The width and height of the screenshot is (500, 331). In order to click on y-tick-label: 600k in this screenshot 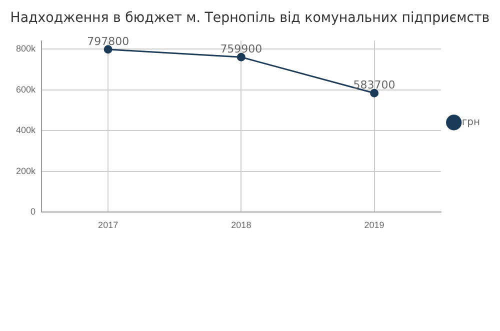, I will do `click(26, 89)`.